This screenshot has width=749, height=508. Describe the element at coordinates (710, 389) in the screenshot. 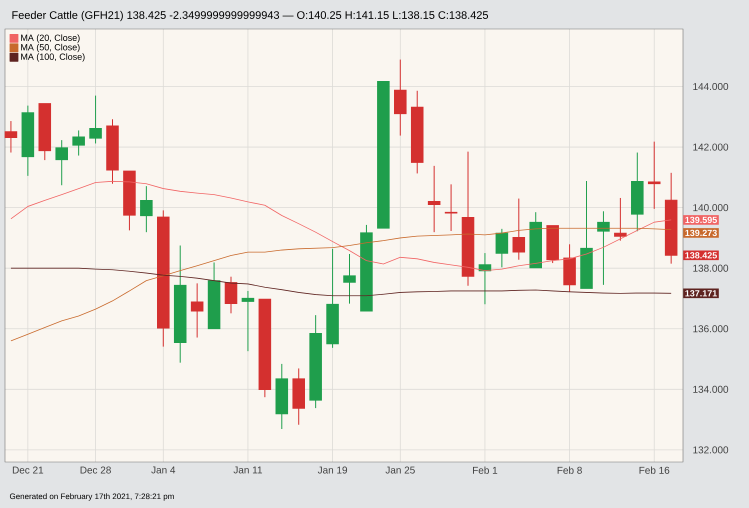

I see `y-tick-label: 134.000` at that location.